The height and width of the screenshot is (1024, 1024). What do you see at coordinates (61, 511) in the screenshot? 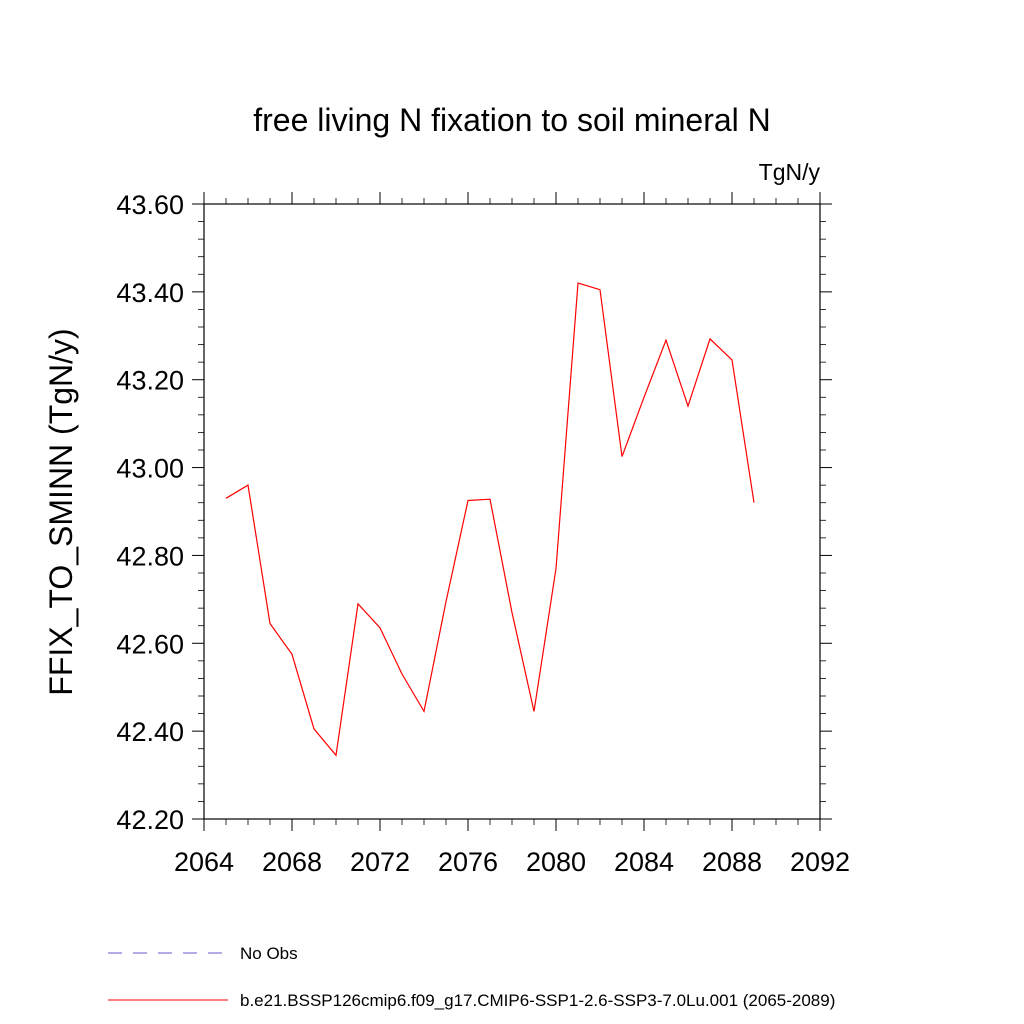
I see `y-axis-label: FFIX_TO_SMINN (TgN/y)` at bounding box center [61, 511].